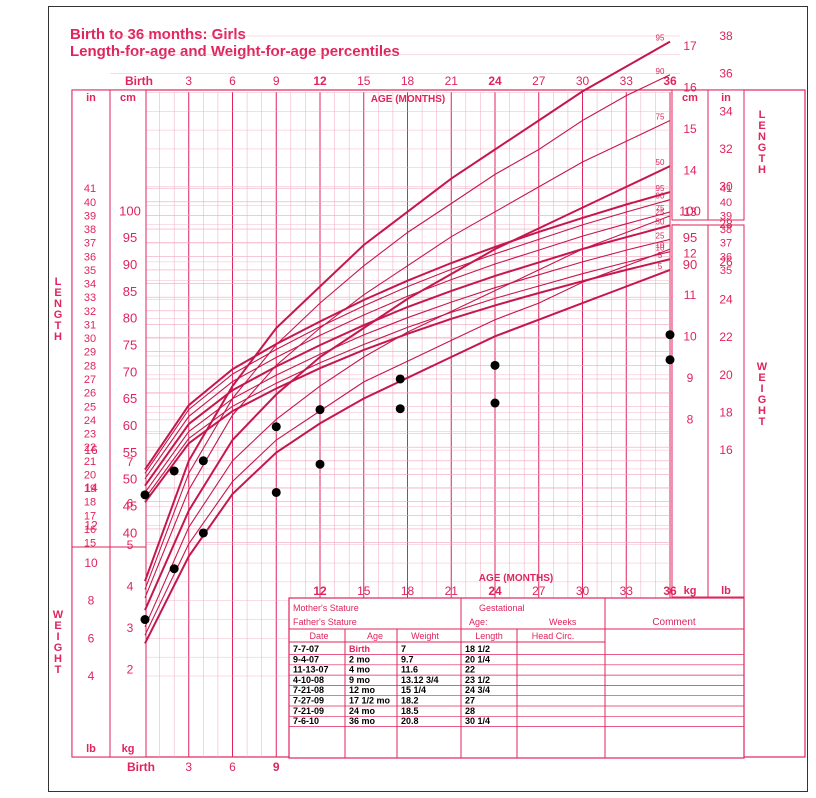 The image size is (816, 798). I want to click on tick-length-in-right: 39, so click(726, 216).